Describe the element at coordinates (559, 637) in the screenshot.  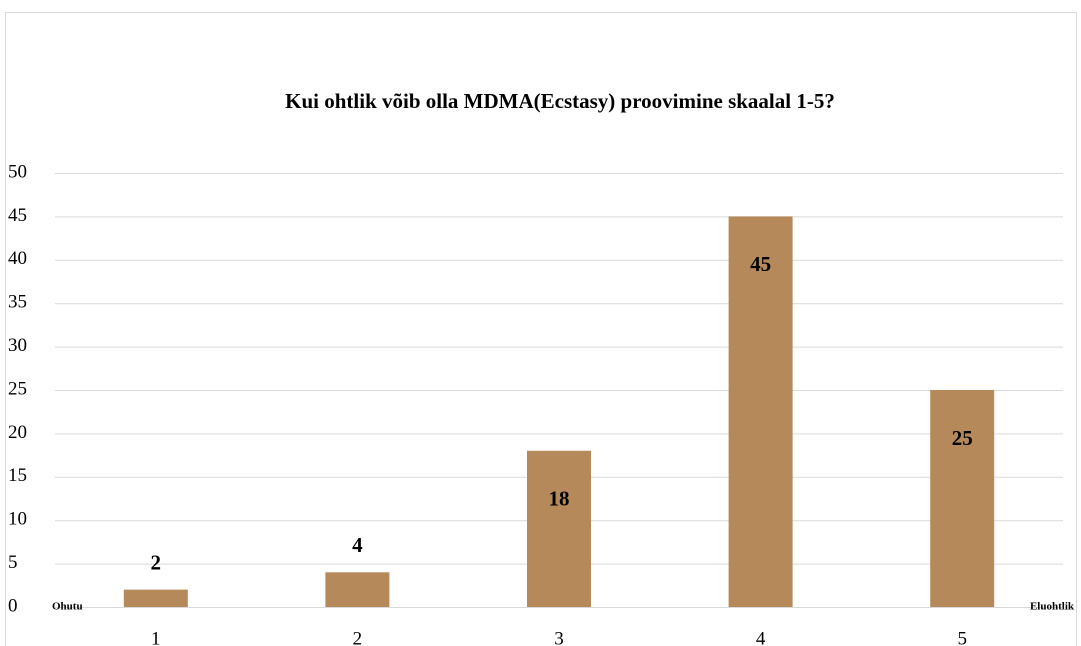
I see `x-tick-label: 3` at that location.